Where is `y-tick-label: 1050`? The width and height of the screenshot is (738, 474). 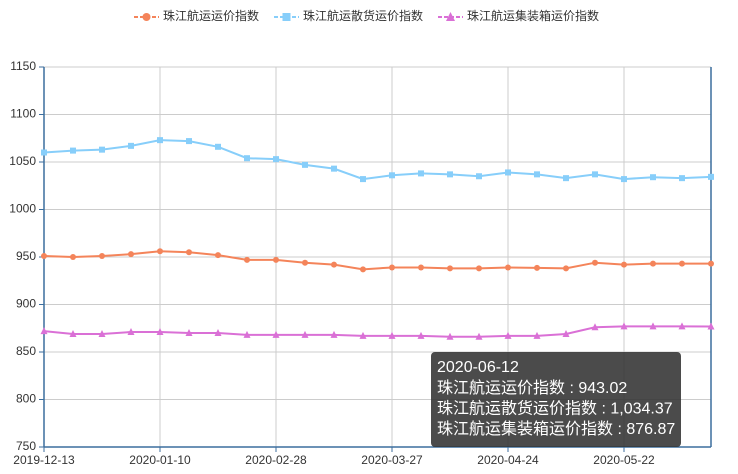
y-tick-label: 1050 is located at coordinates (22, 161).